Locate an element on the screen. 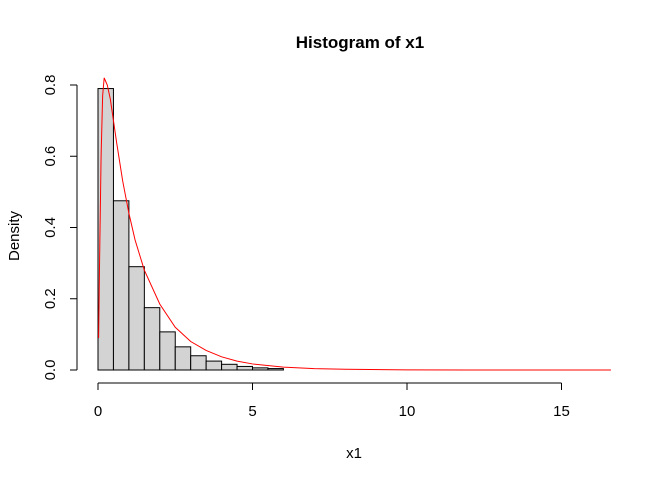 The width and height of the screenshot is (672, 480). y-tick-label: 0.6 is located at coordinates (50, 156).